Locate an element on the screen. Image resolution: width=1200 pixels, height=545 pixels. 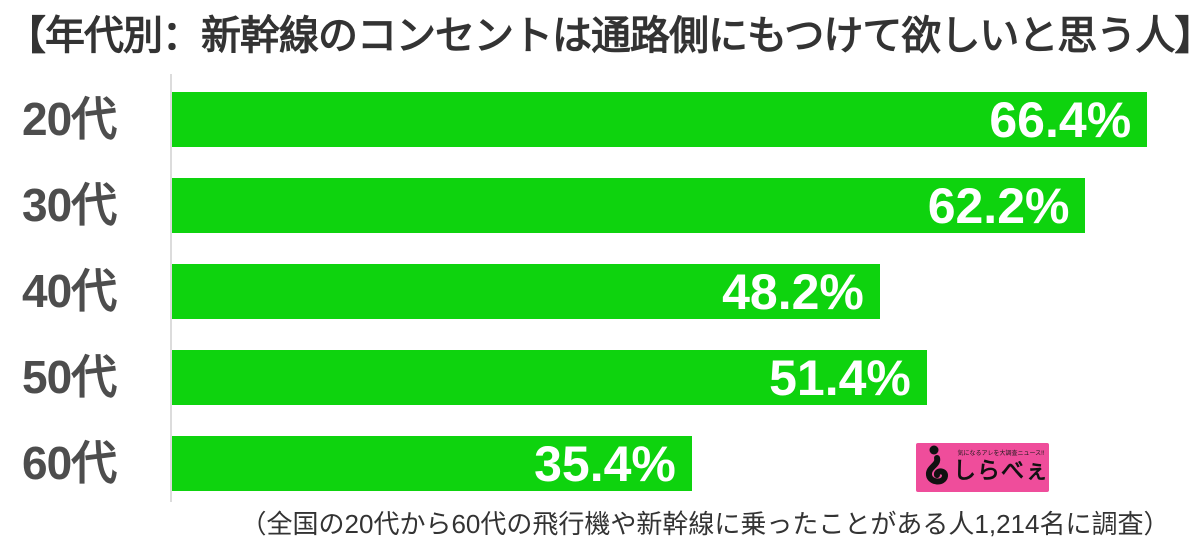
value-label: 48.2% is located at coordinates (793, 291).